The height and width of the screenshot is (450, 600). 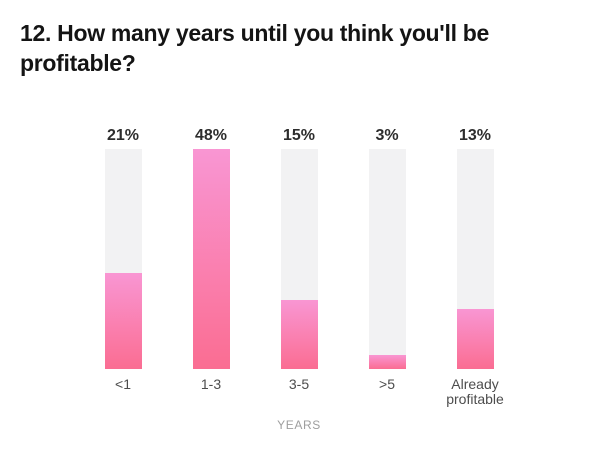 I want to click on chart-title-line-2: profitable?, so click(x=78, y=63).